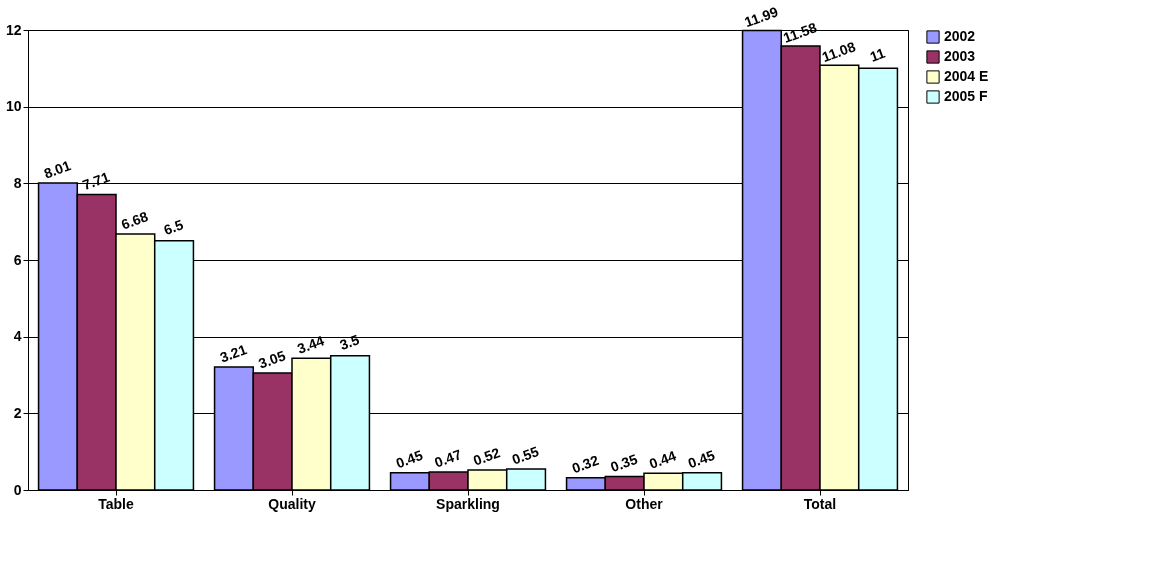 This screenshot has height=571, width=1155. I want to click on data-label: 0.32, so click(585, 464).